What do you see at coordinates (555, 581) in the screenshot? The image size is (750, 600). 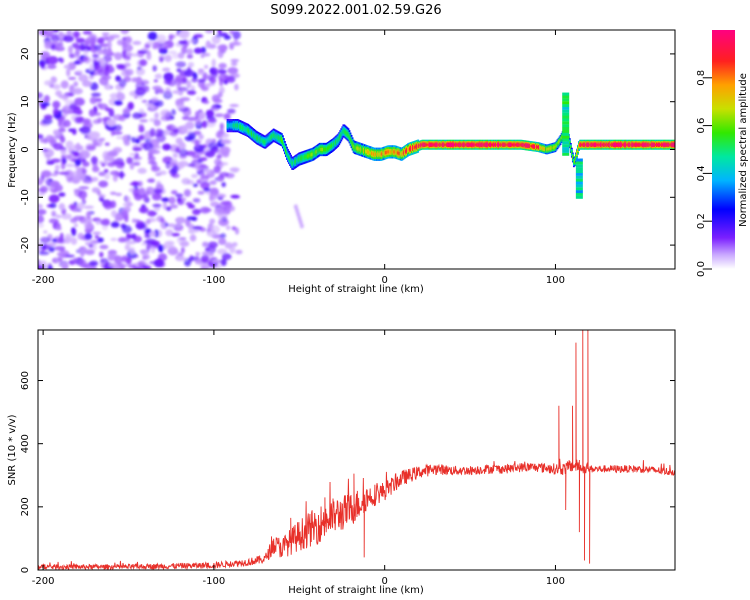 I see `snr-x-tick-label: 100` at bounding box center [555, 581].